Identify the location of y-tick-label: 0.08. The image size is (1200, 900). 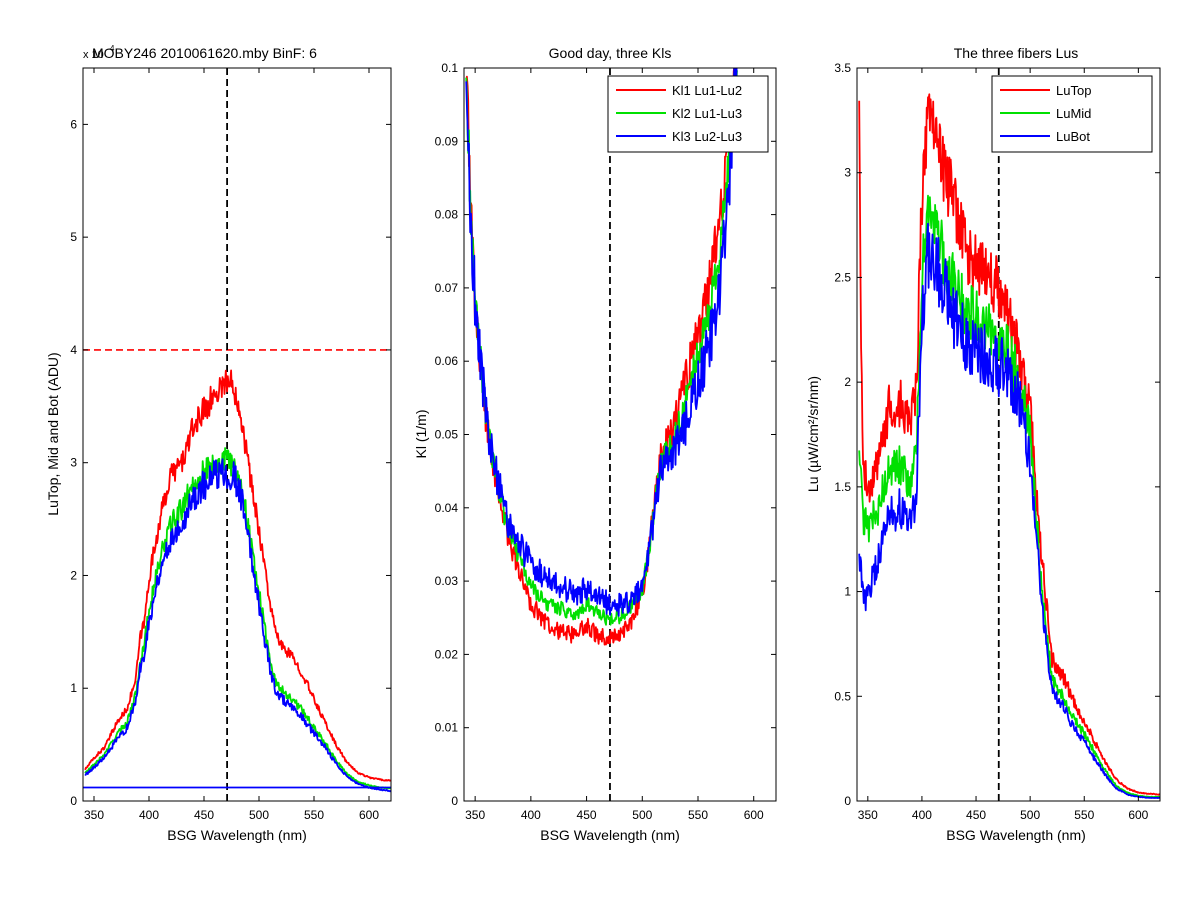
(447, 215).